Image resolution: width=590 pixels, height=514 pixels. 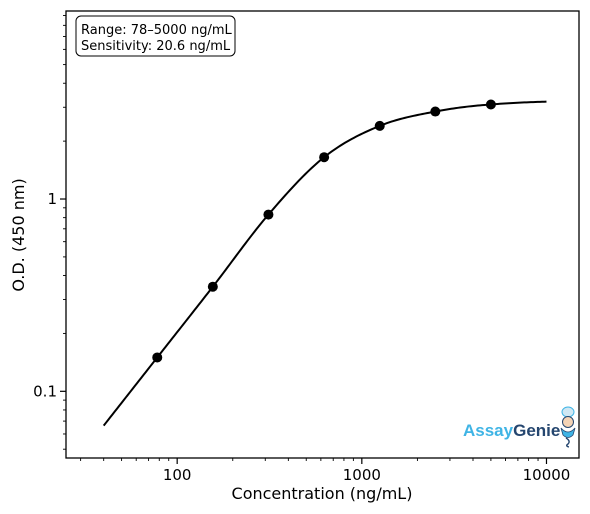 What do you see at coordinates (52, 199) in the screenshot?
I see `y-tick-label: 1` at bounding box center [52, 199].